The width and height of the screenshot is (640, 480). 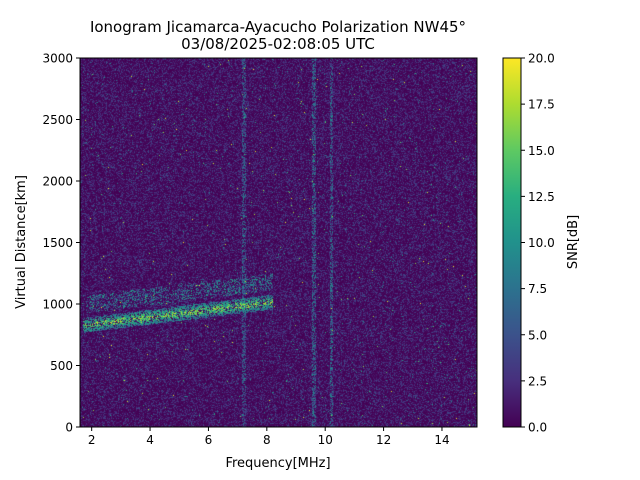 I want to click on x-tick-label: 14, so click(x=441, y=440).